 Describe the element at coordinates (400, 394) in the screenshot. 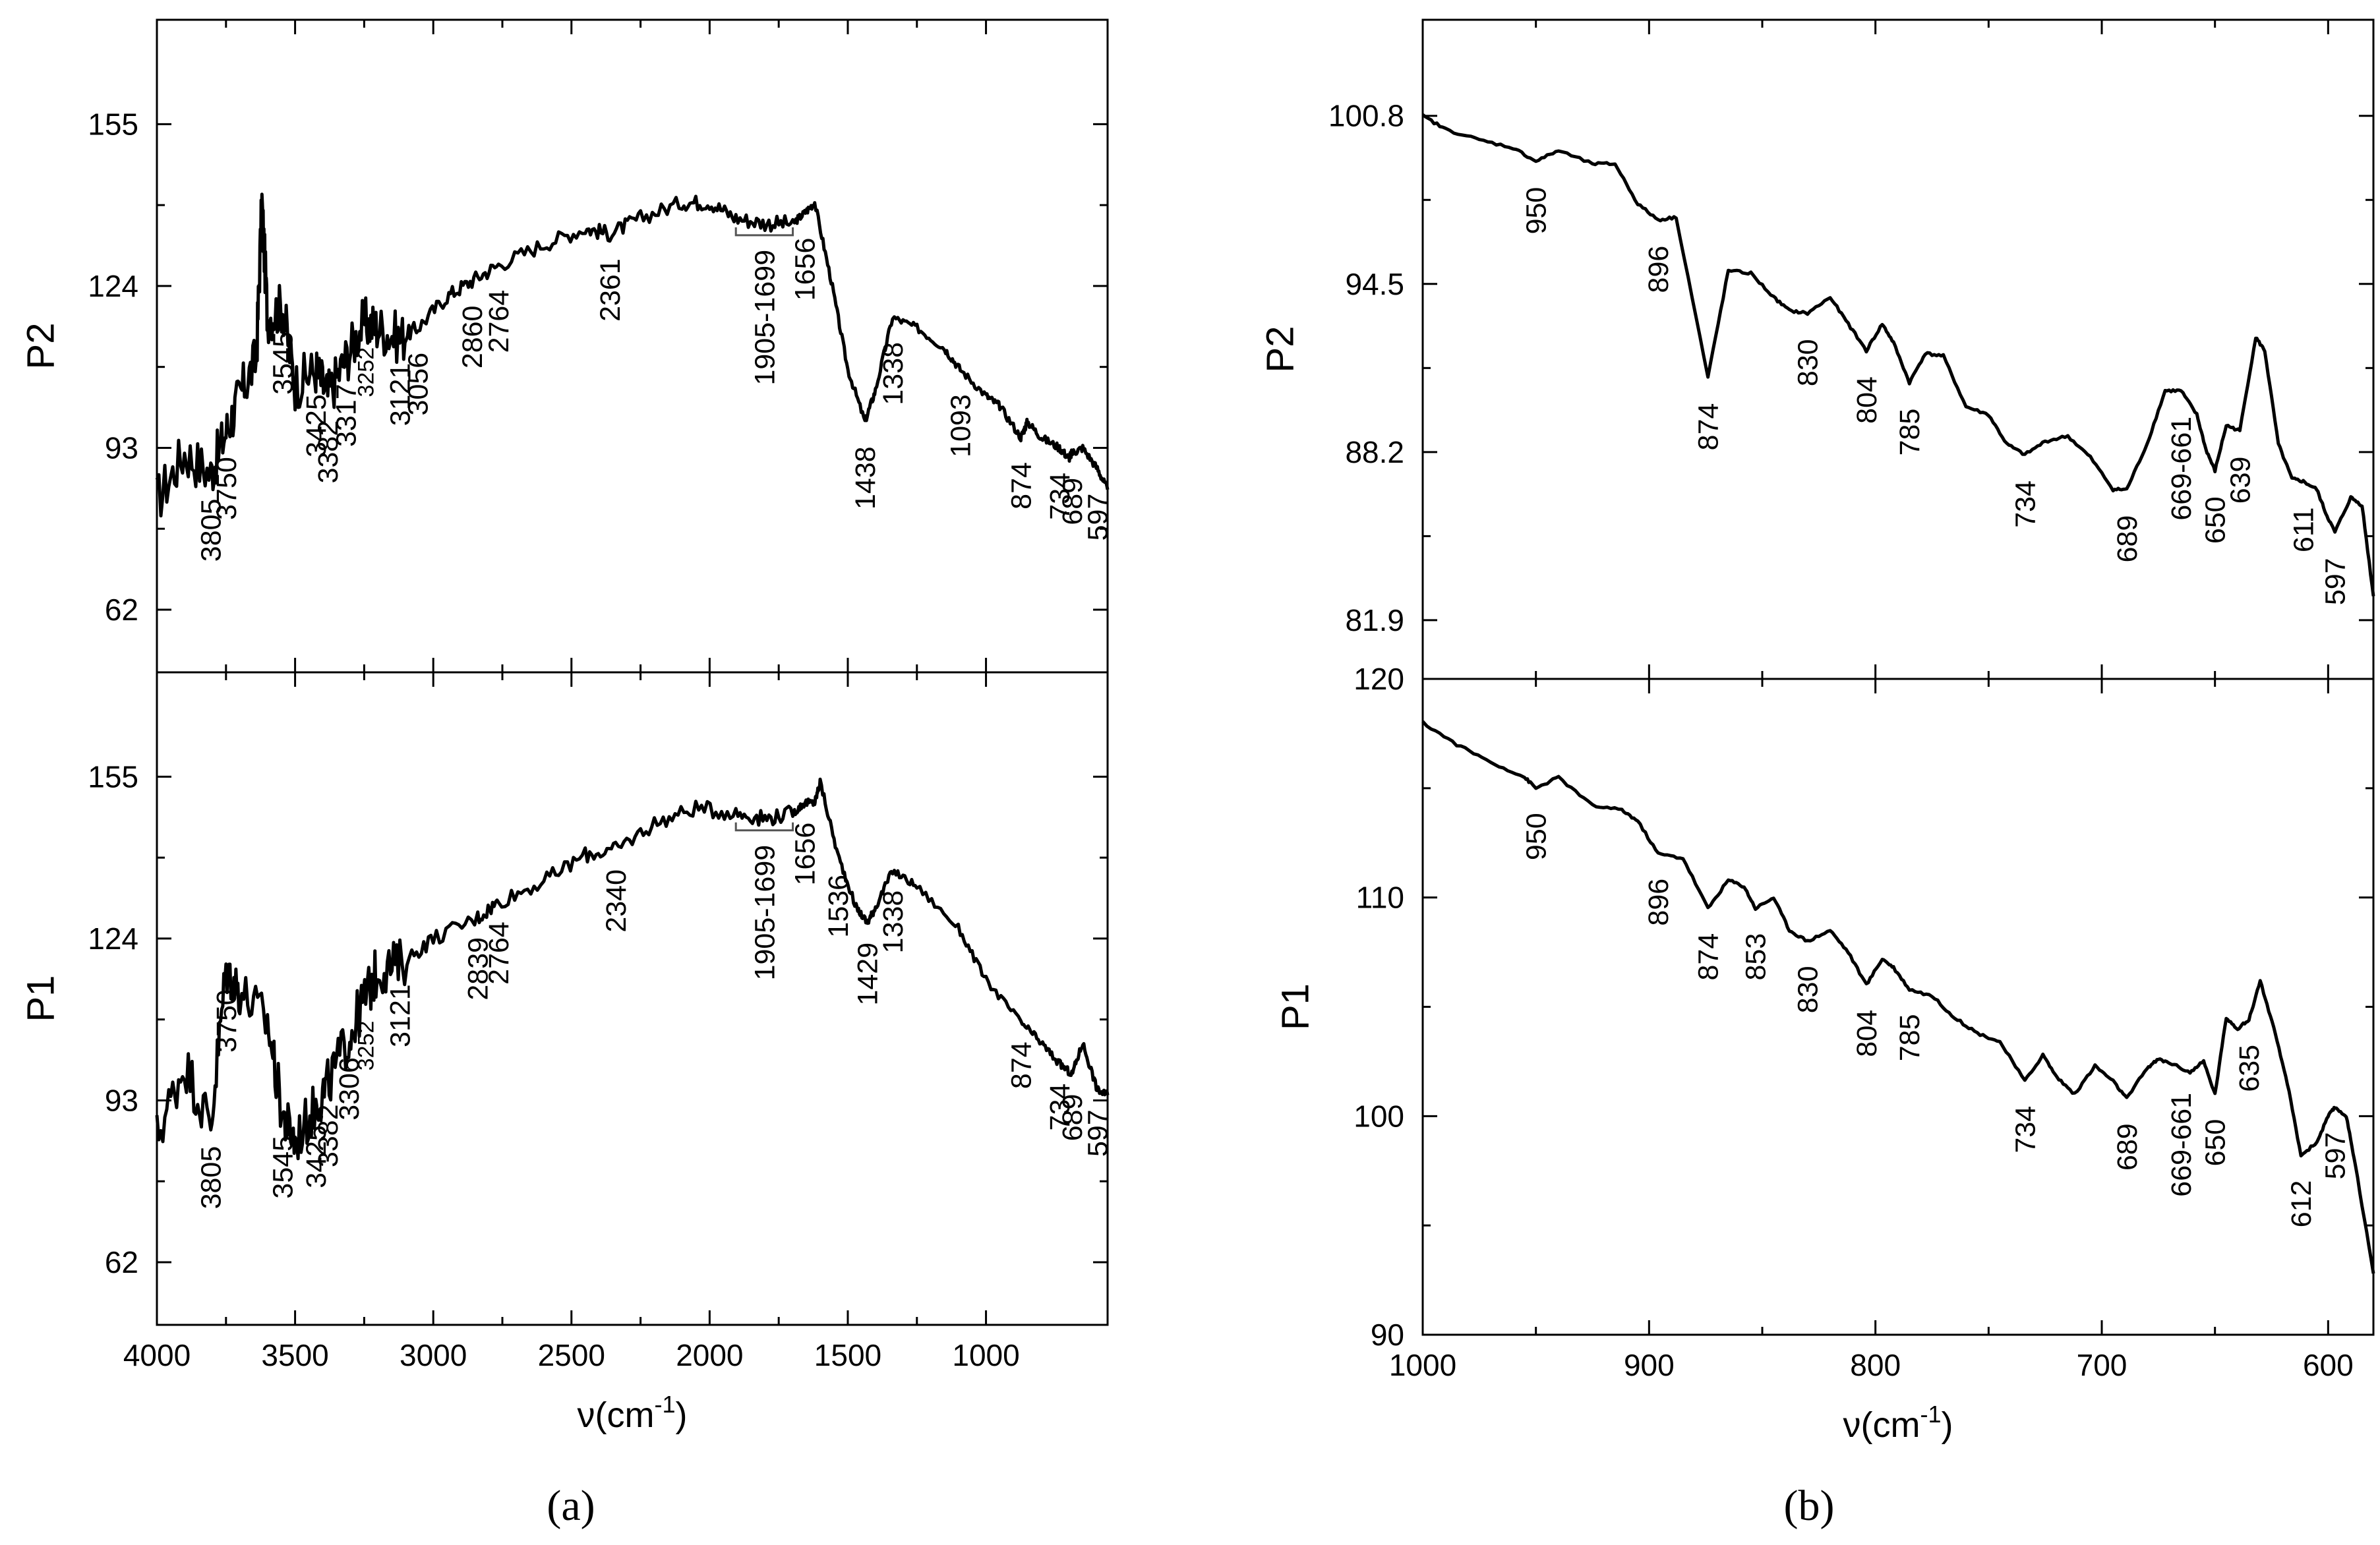

I see `a-P2-peak-label: 3121` at that location.